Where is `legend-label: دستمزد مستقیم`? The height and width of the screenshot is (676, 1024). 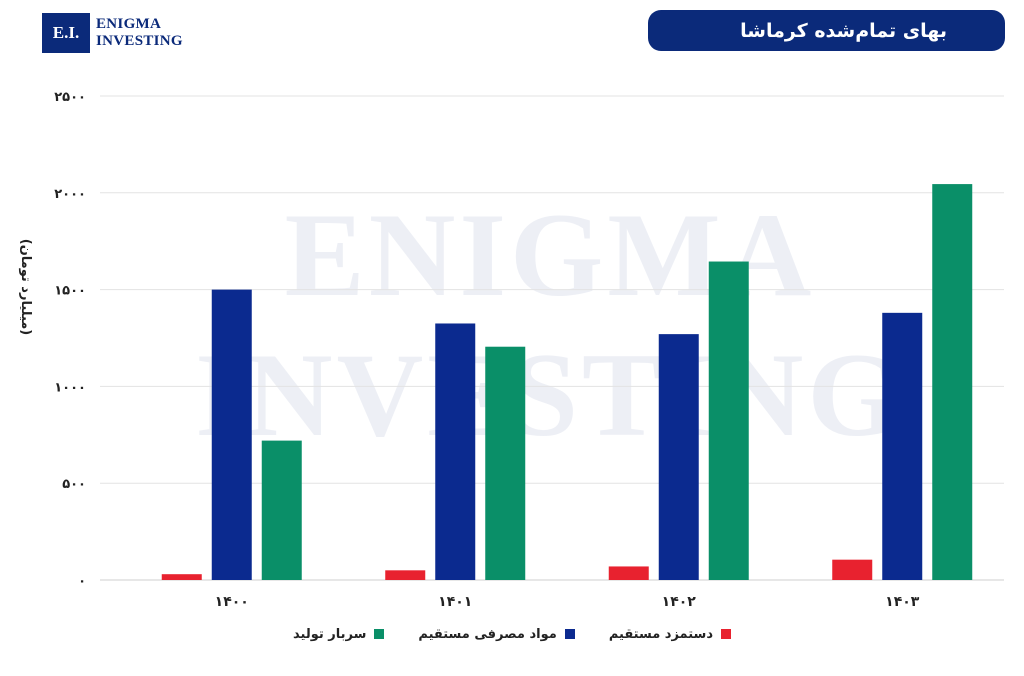 legend-label: دستمزد مستقیم is located at coordinates (661, 634).